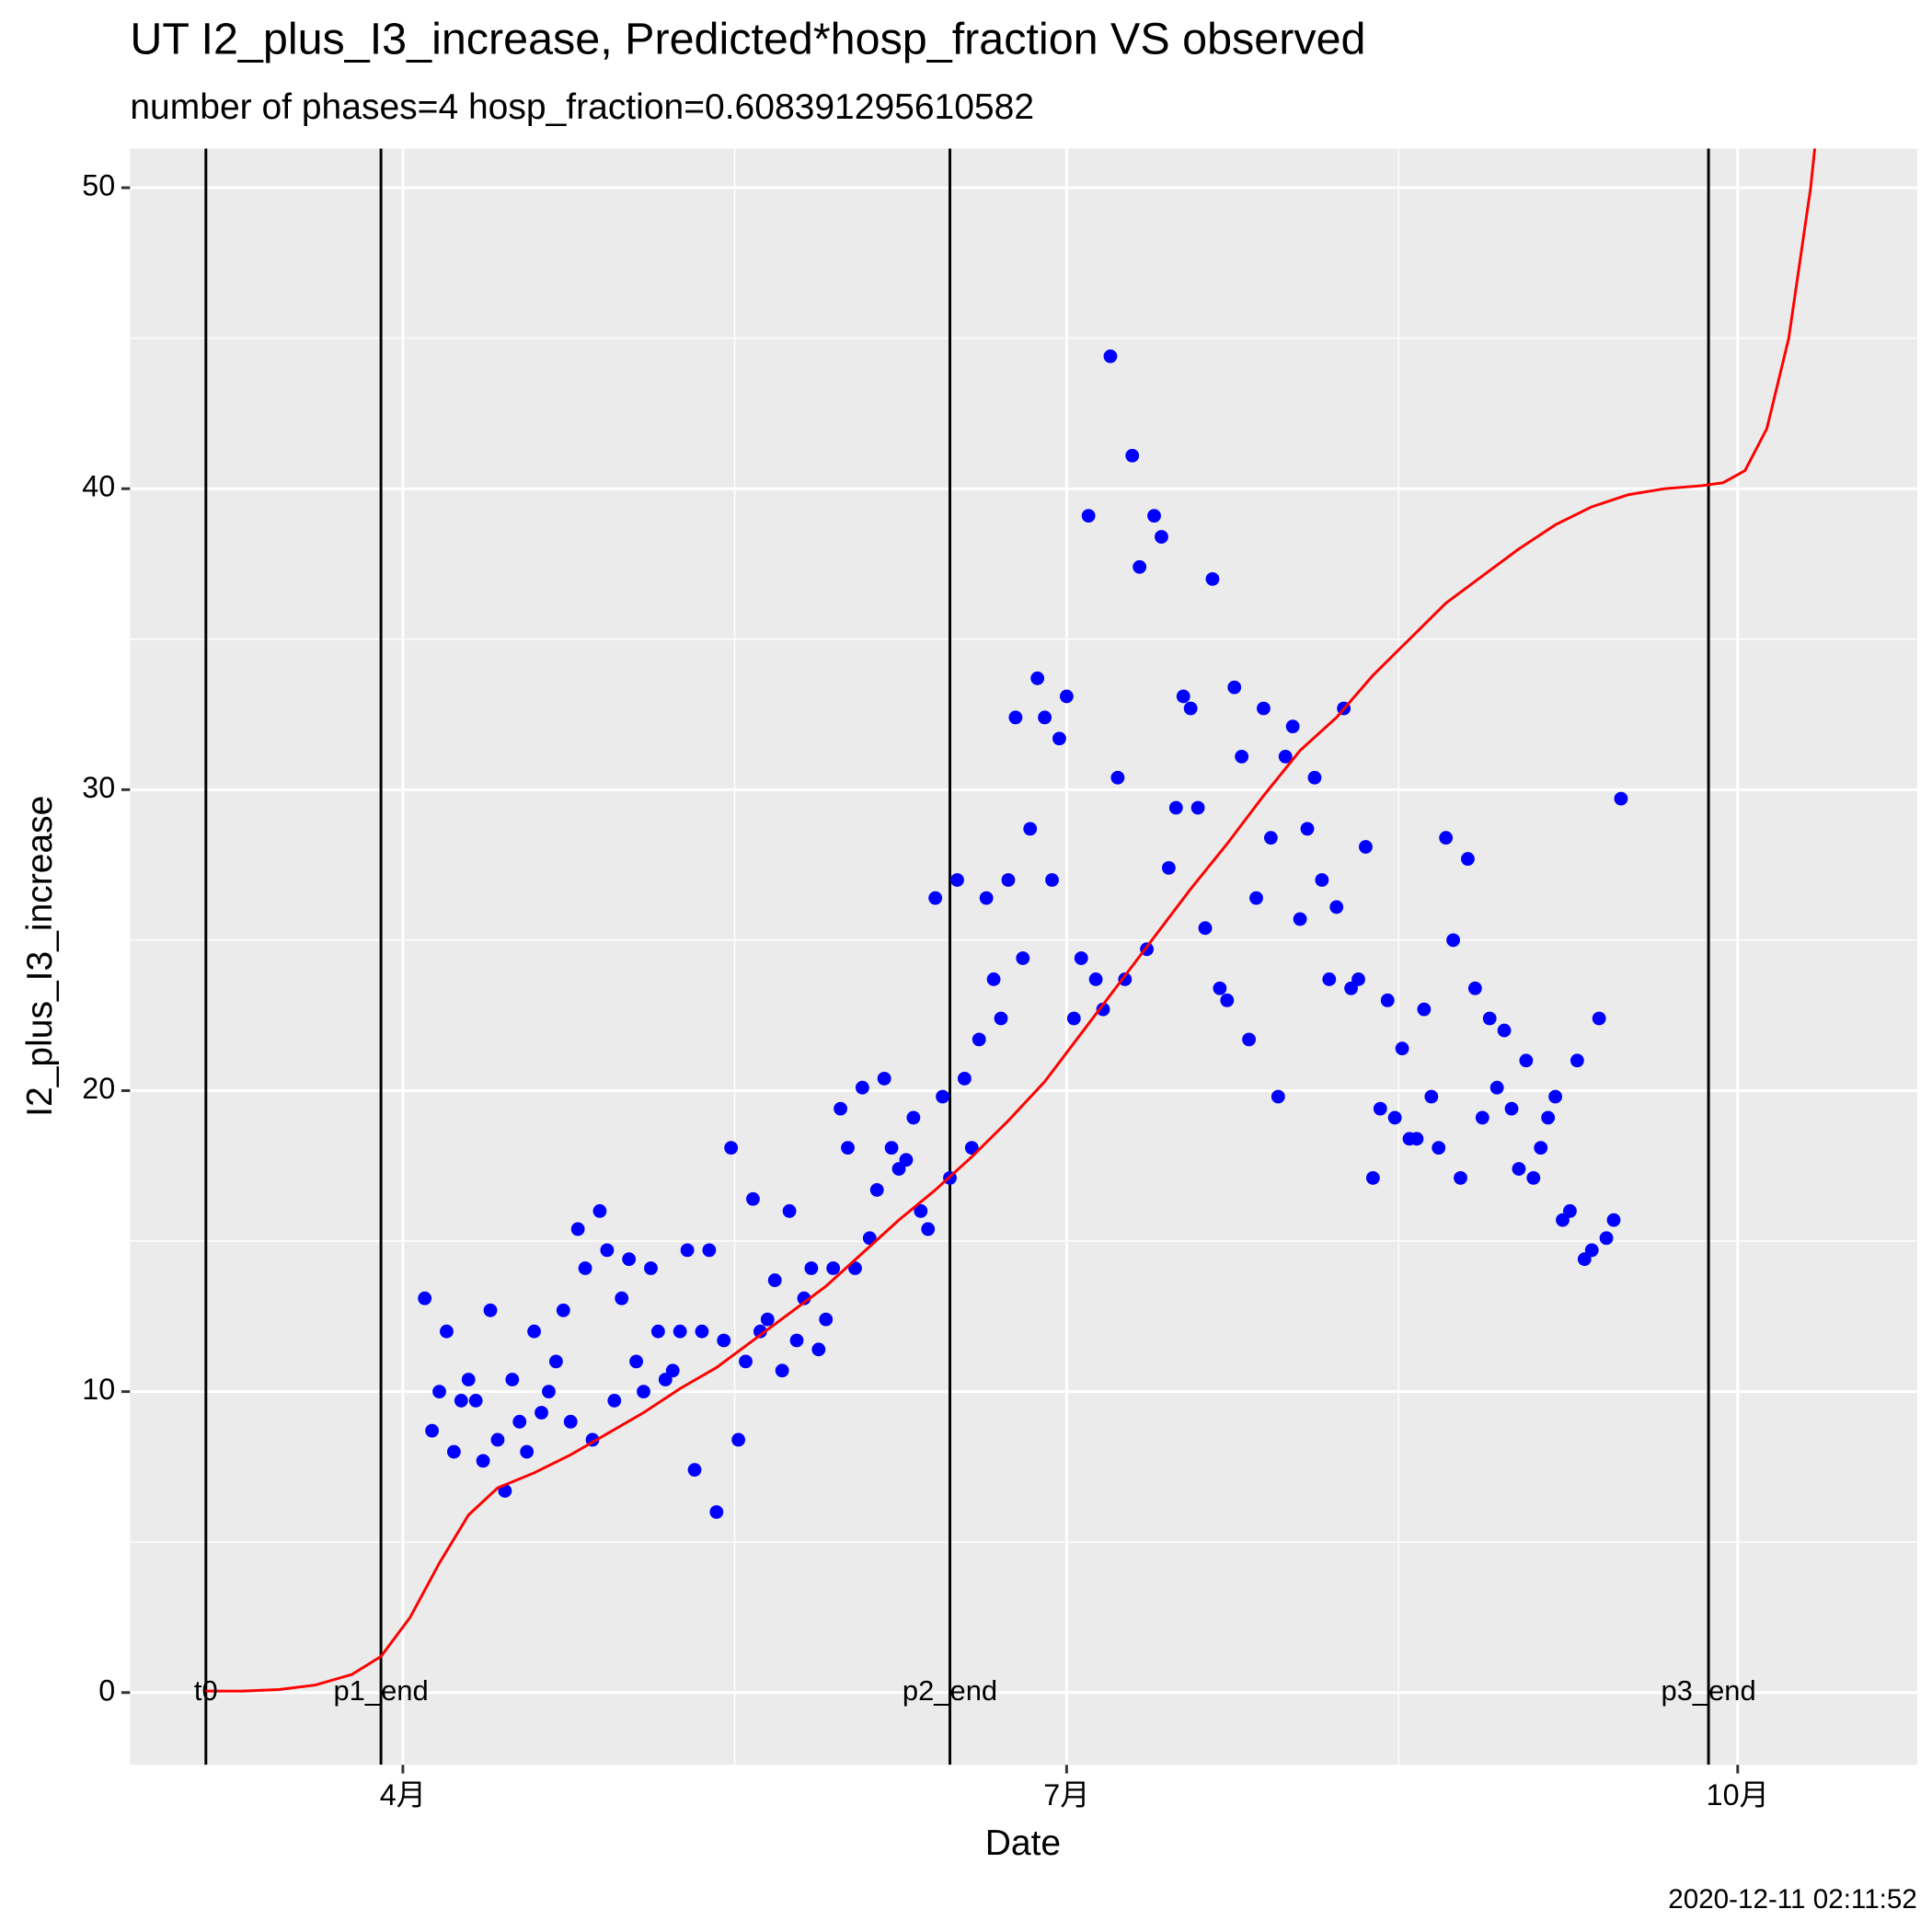 The image size is (1932, 1932). Describe the element at coordinates (1738, 1794) in the screenshot. I see `x-tick-label: 10月` at that location.